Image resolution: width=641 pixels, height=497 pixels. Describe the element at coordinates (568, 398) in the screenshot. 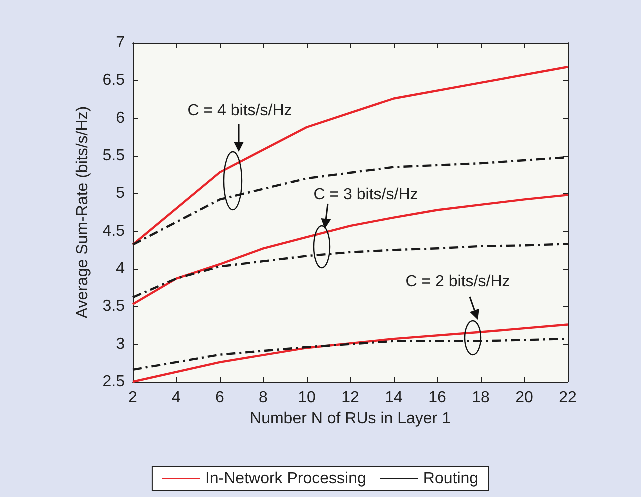

I see `x-tick-label: 22` at that location.